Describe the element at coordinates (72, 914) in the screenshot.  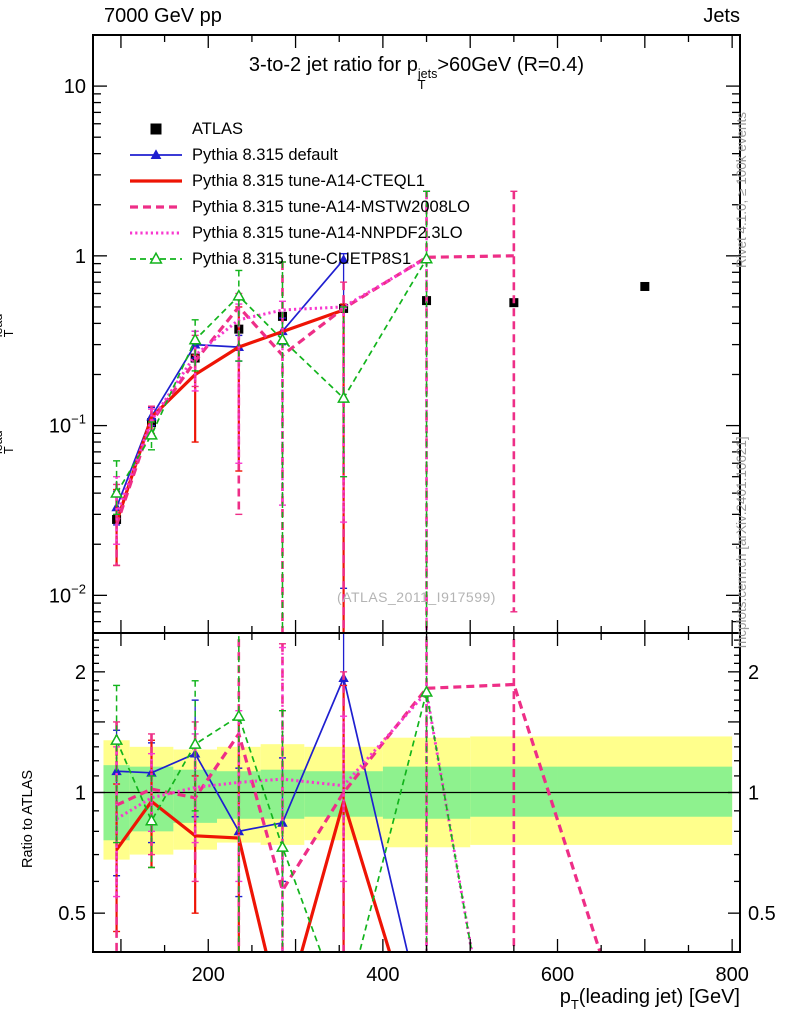
I see `ratio-tick-label-left: 0.5` at that location.